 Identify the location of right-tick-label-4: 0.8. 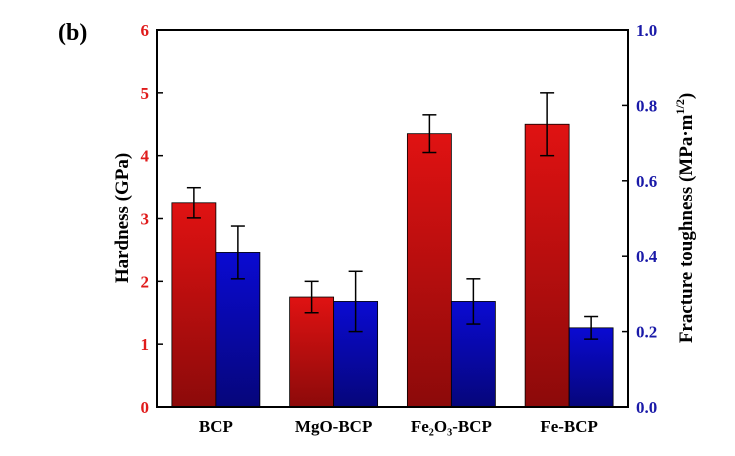
(646, 105).